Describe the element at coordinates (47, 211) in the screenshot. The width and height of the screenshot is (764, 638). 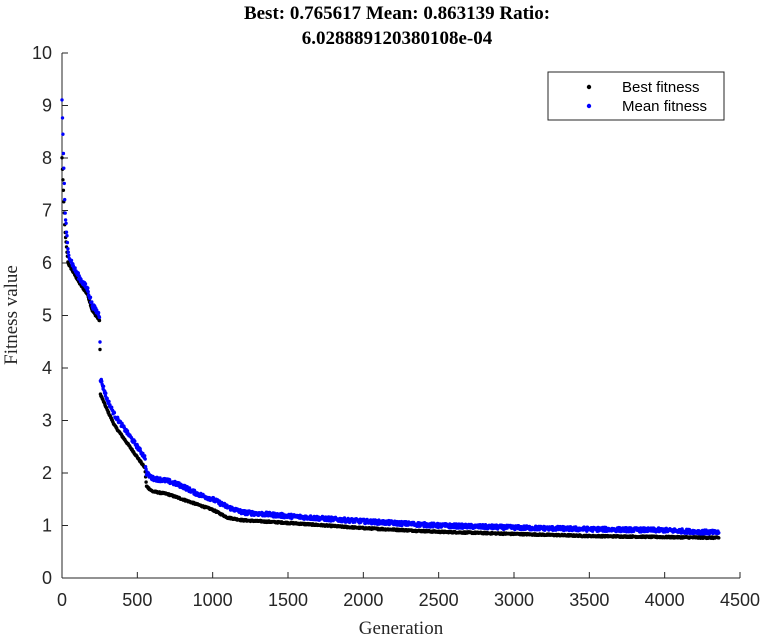
I see `y-tick-label: 7` at that location.